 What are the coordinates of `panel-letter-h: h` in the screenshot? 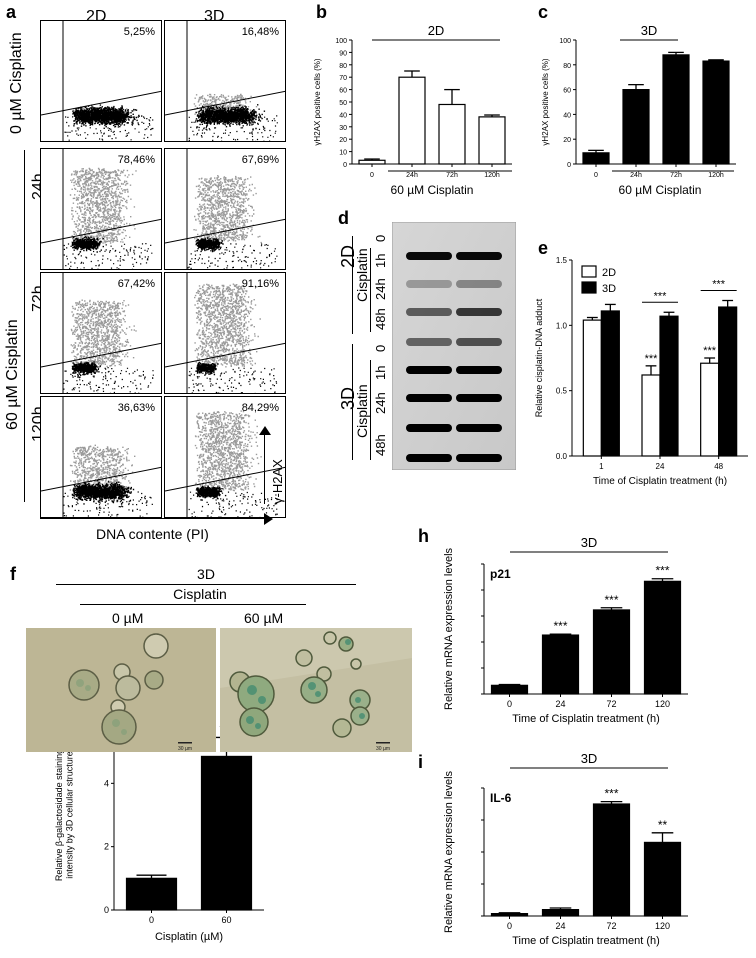 It's located at (423, 536).